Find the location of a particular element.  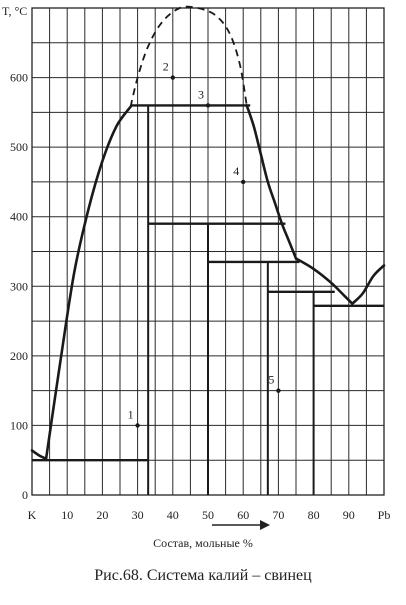

x-axis-title: Состав, мольные % is located at coordinates (203, 543).